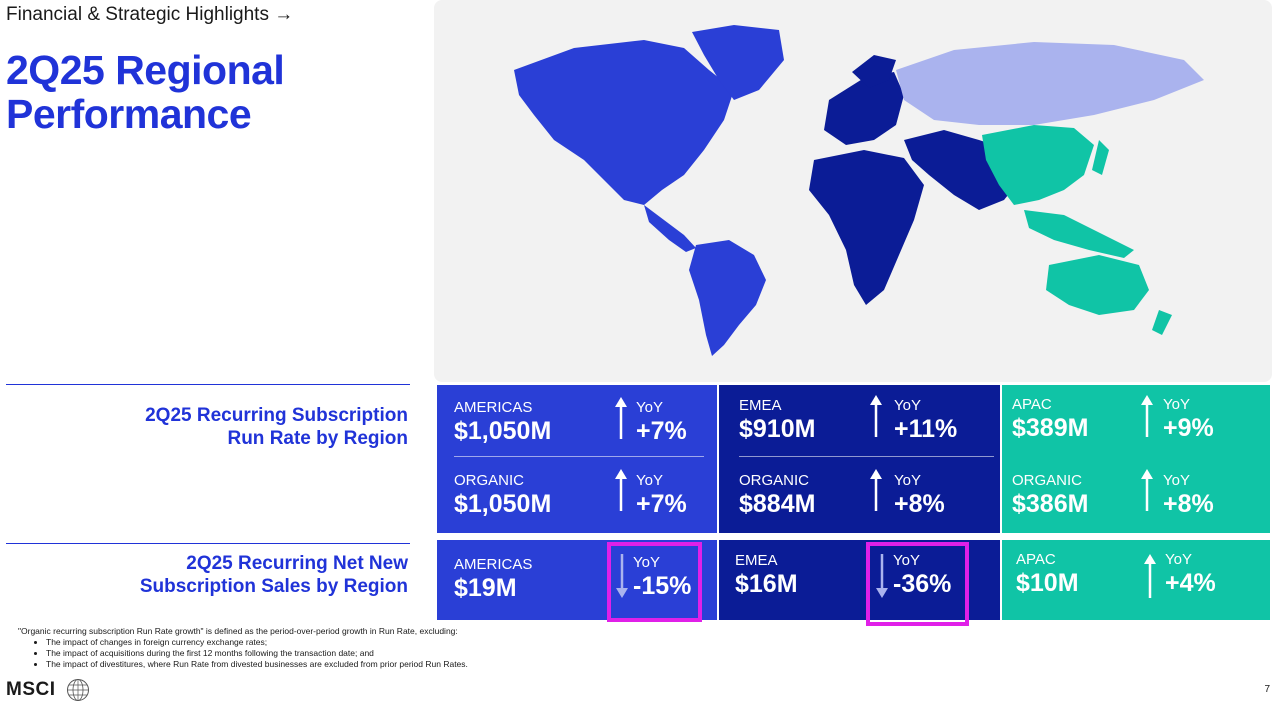  I want to click on region-southeast-asia, so click(1079, 234).